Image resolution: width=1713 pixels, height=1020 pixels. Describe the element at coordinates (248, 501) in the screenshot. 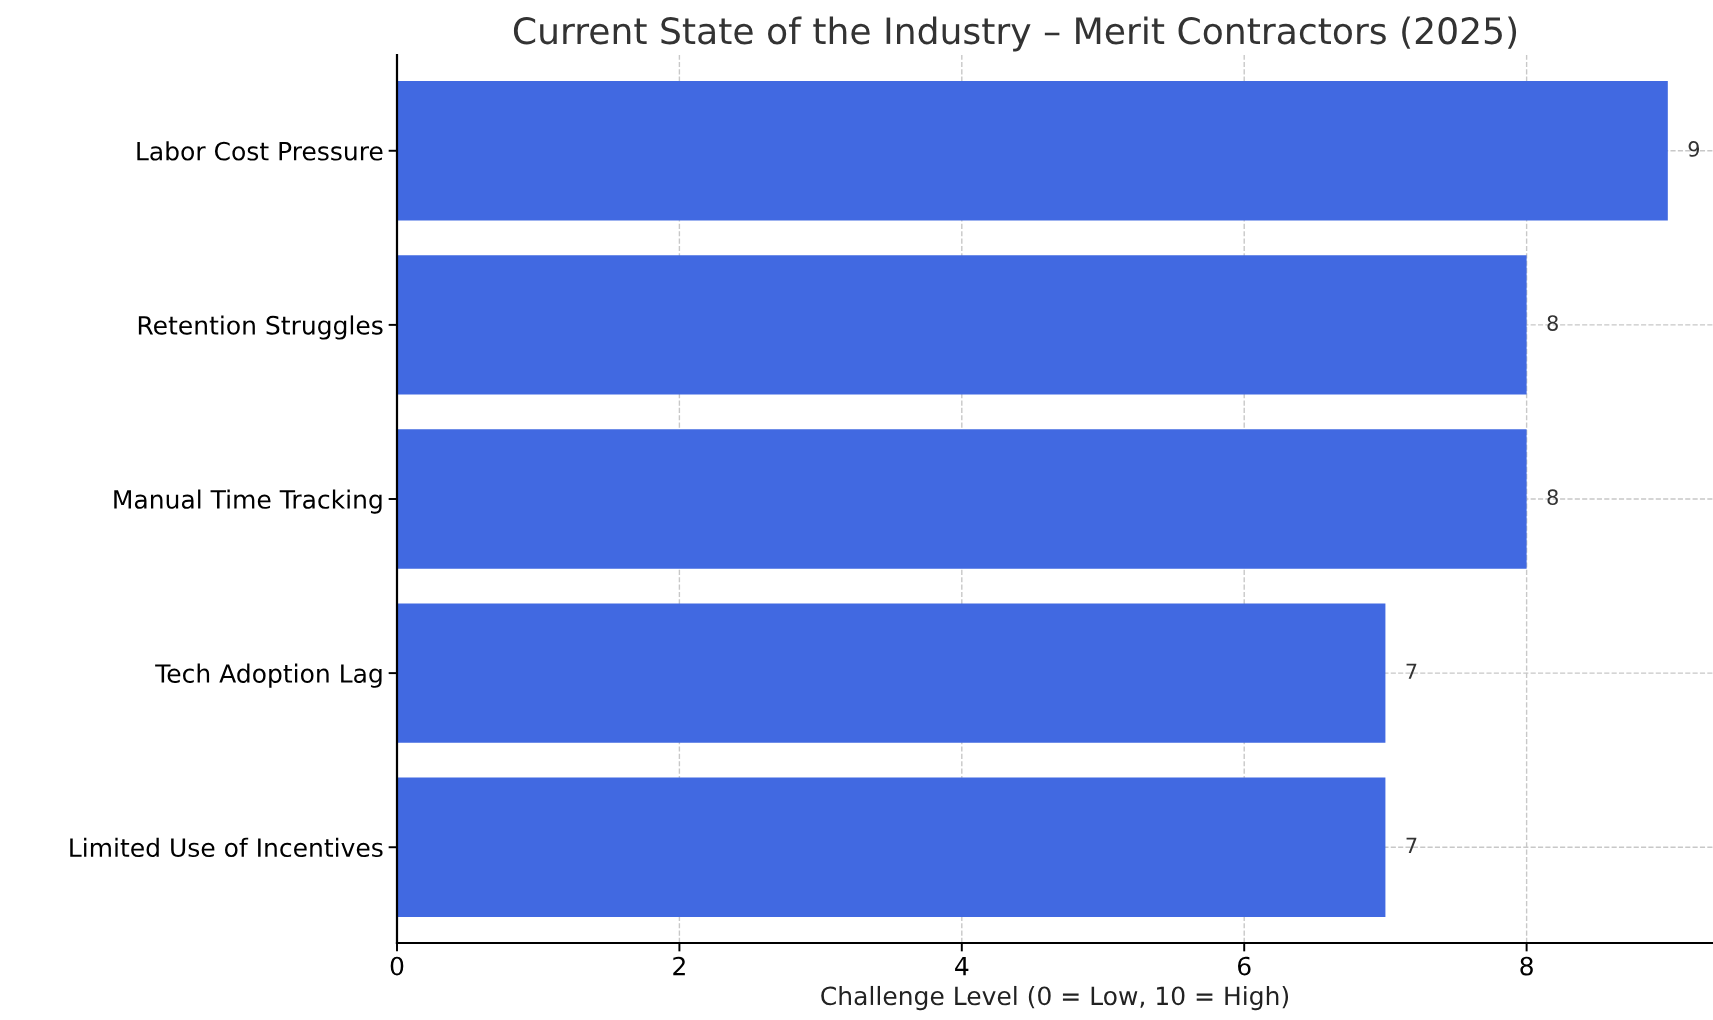

I see `y-tick-label: Manual Time Tracking` at that location.